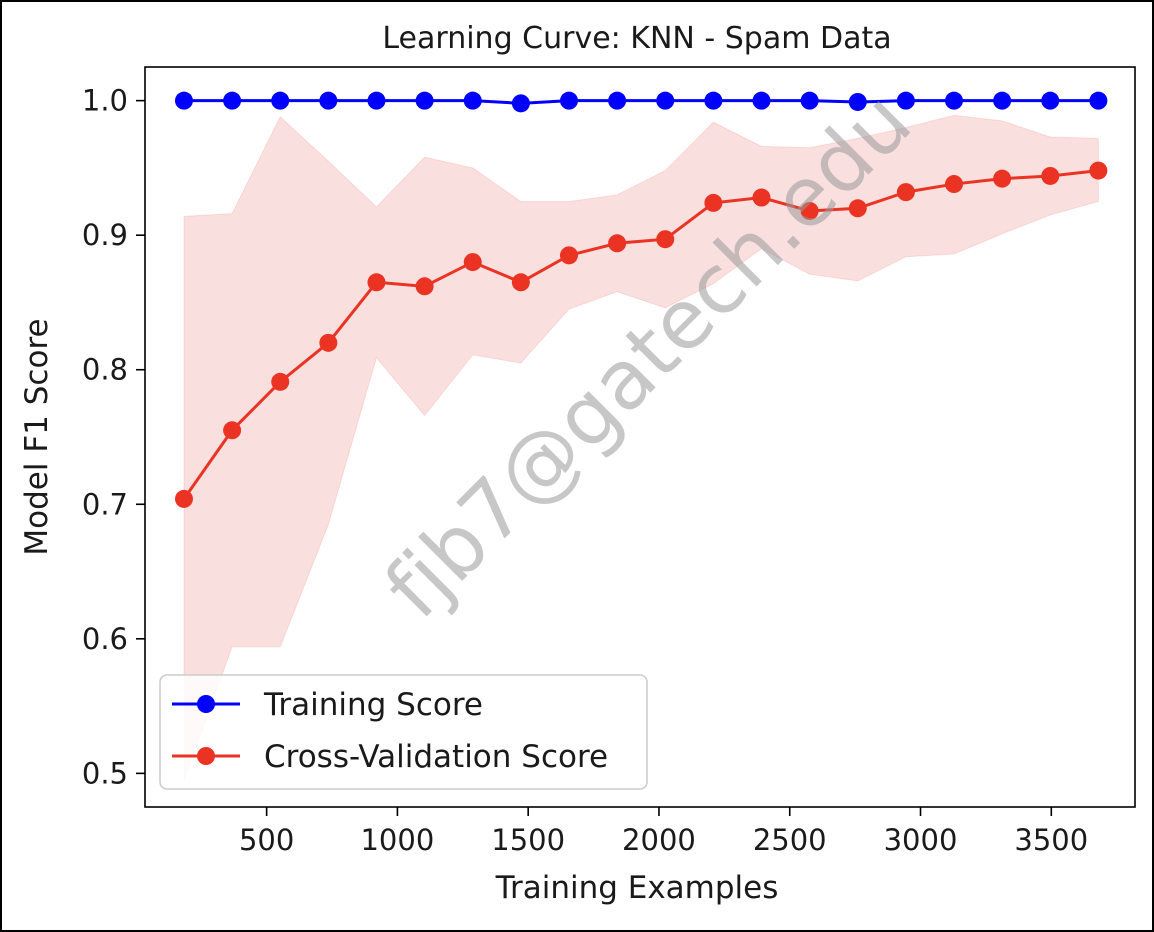 This screenshot has height=932, width=1154. I want to click on y-axis-label: Model F1 Score, so click(37, 436).